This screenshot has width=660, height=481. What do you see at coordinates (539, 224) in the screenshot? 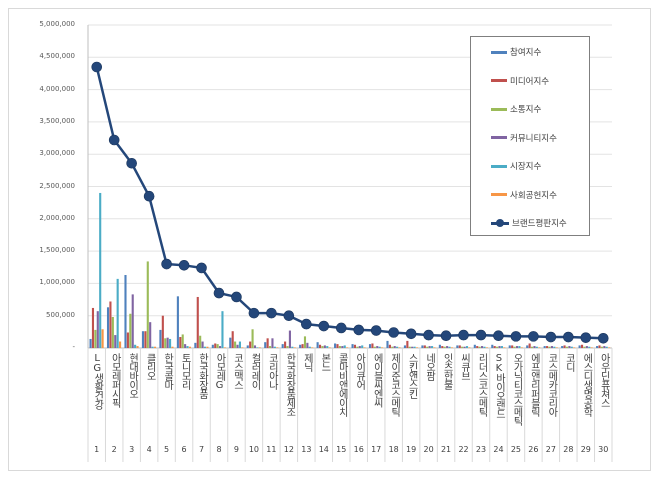
I see `legend-label: 브랜드평판지수` at bounding box center [539, 224].